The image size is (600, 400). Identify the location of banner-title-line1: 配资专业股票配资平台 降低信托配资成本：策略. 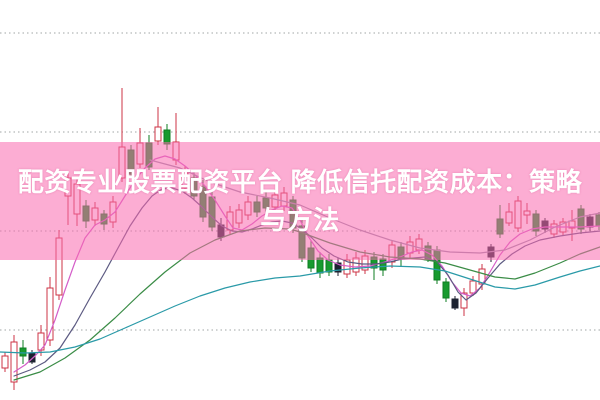
(300, 182).